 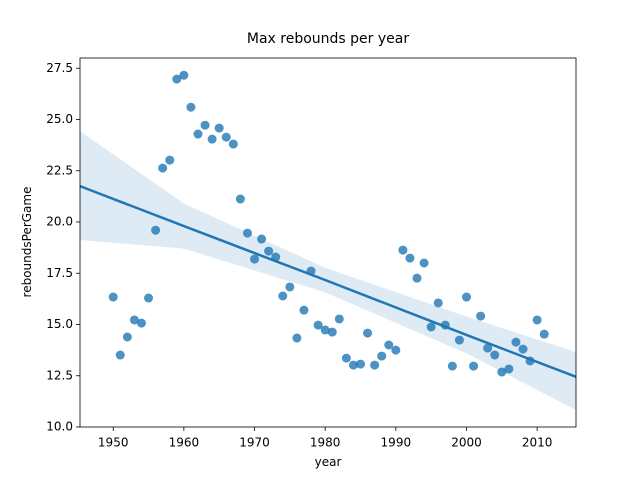 What do you see at coordinates (396, 443) in the screenshot?
I see `x-tick-label: 1990` at bounding box center [396, 443].